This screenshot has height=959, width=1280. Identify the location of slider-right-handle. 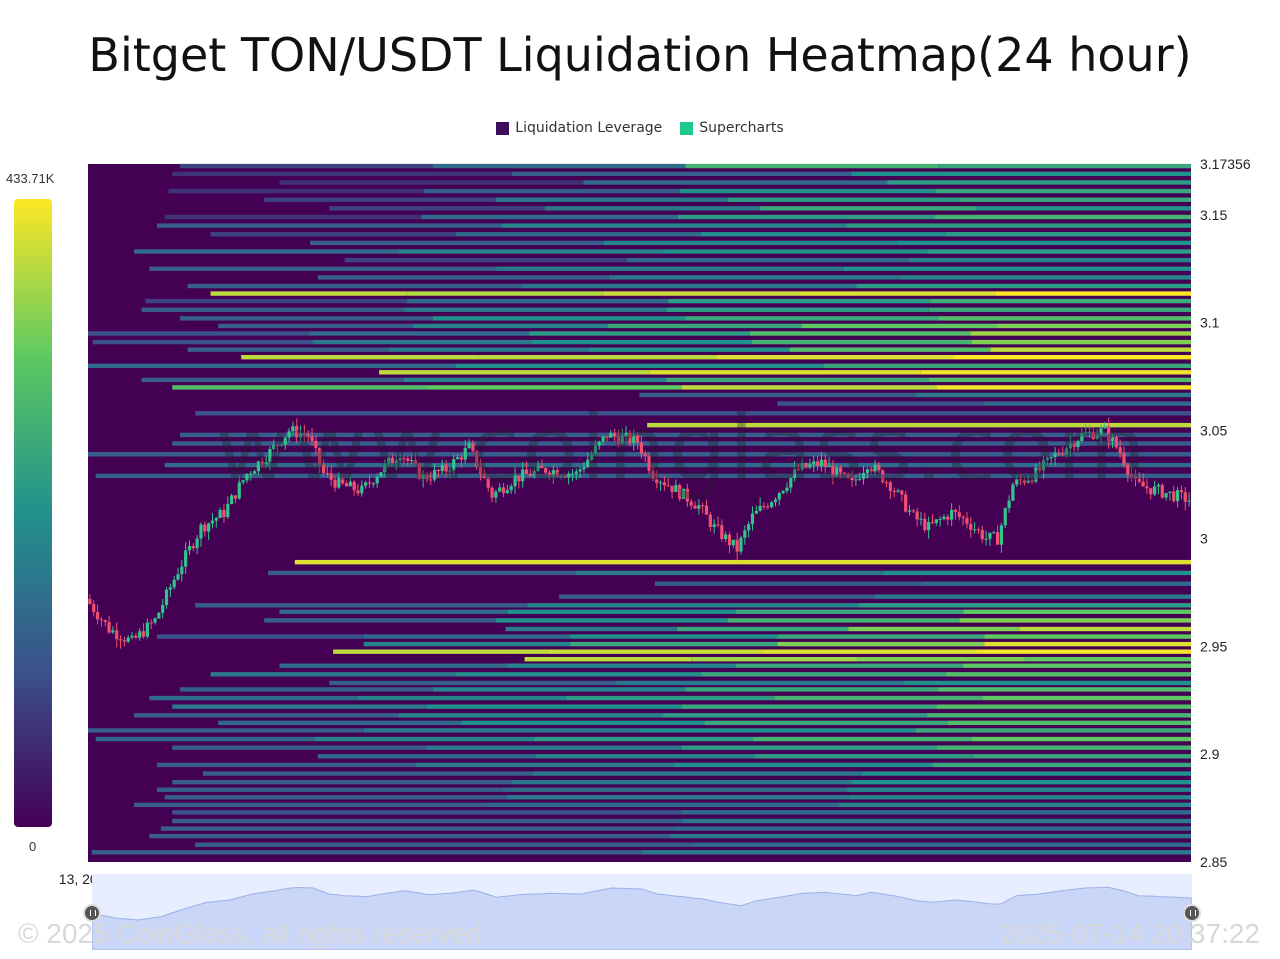
(1192, 913).